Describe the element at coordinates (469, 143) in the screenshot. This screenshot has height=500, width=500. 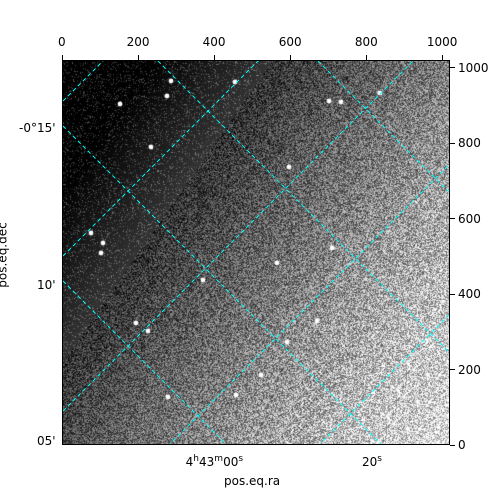
I see `right-tick-label: 800` at that location.